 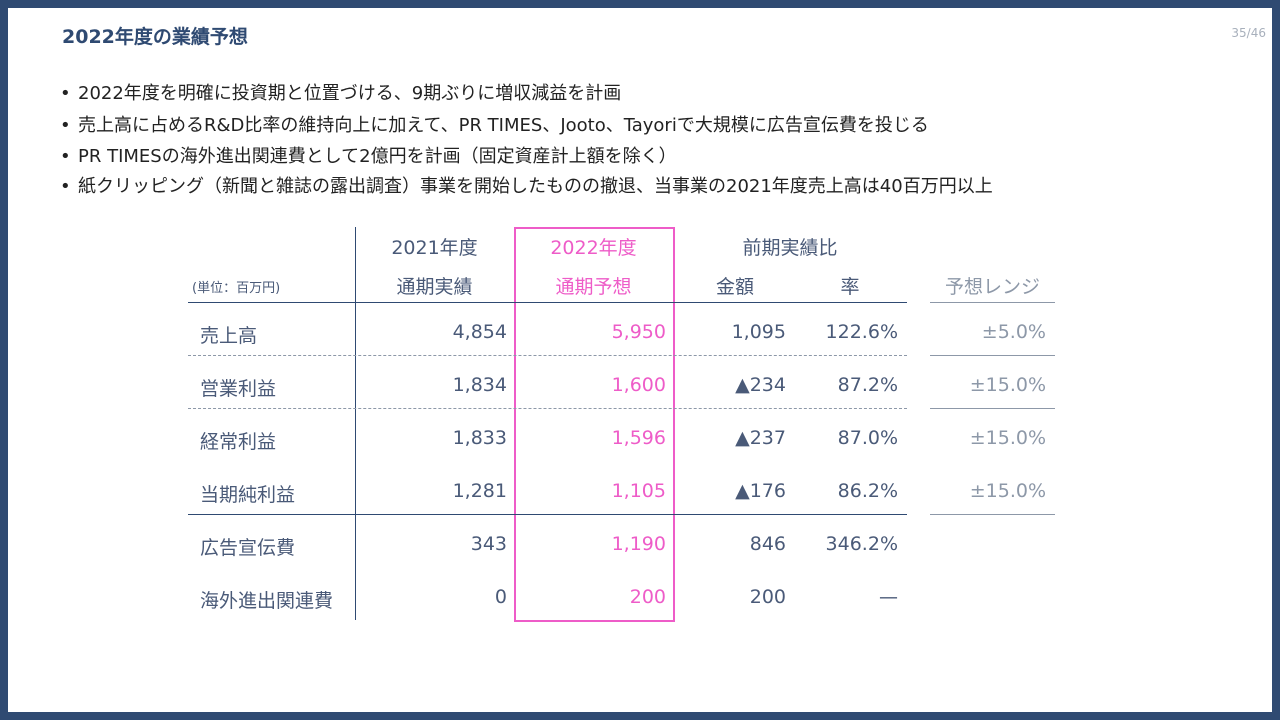 I want to click on value-2021: 1,833, so click(x=479, y=438).